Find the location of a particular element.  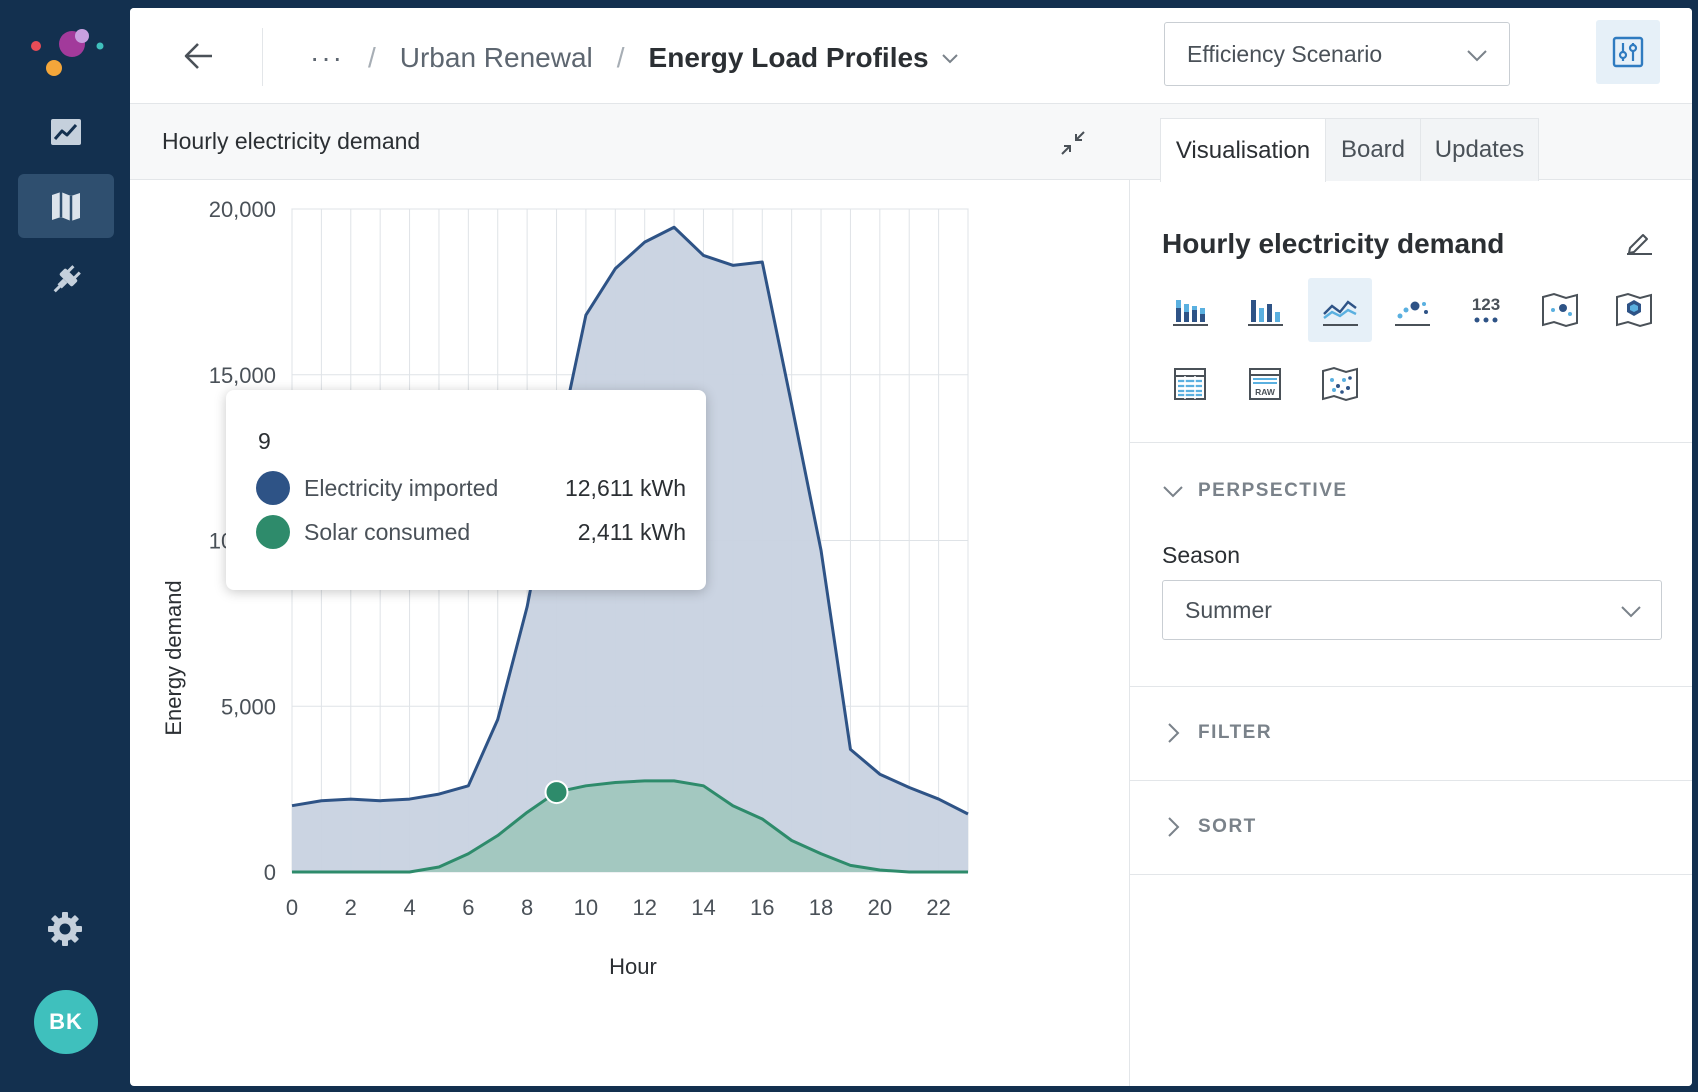

map-hexbin-icon is located at coordinates (1634, 310).